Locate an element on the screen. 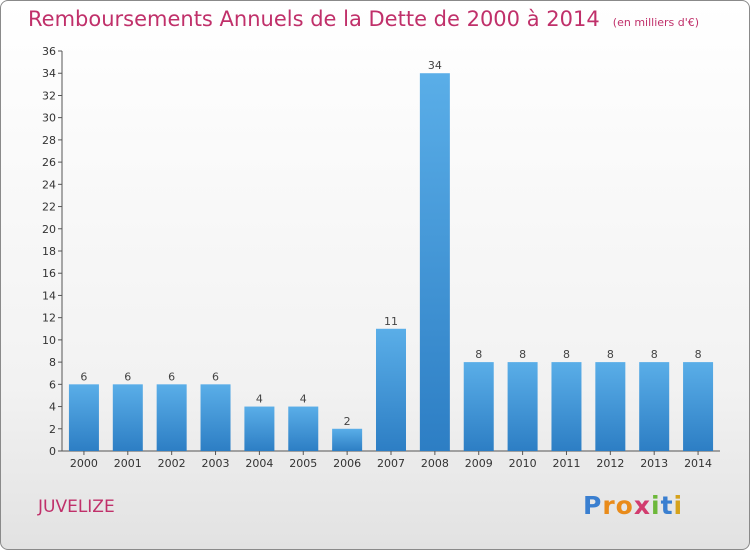 The width and height of the screenshot is (750, 550). chart-subtitle: (en milliers d'€) is located at coordinates (656, 22).